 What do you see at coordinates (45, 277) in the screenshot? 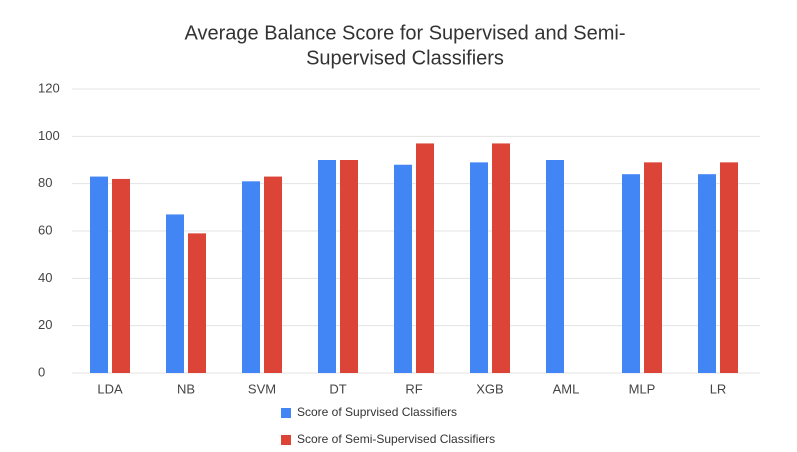
I see `y-tick-label: 40` at bounding box center [45, 277].